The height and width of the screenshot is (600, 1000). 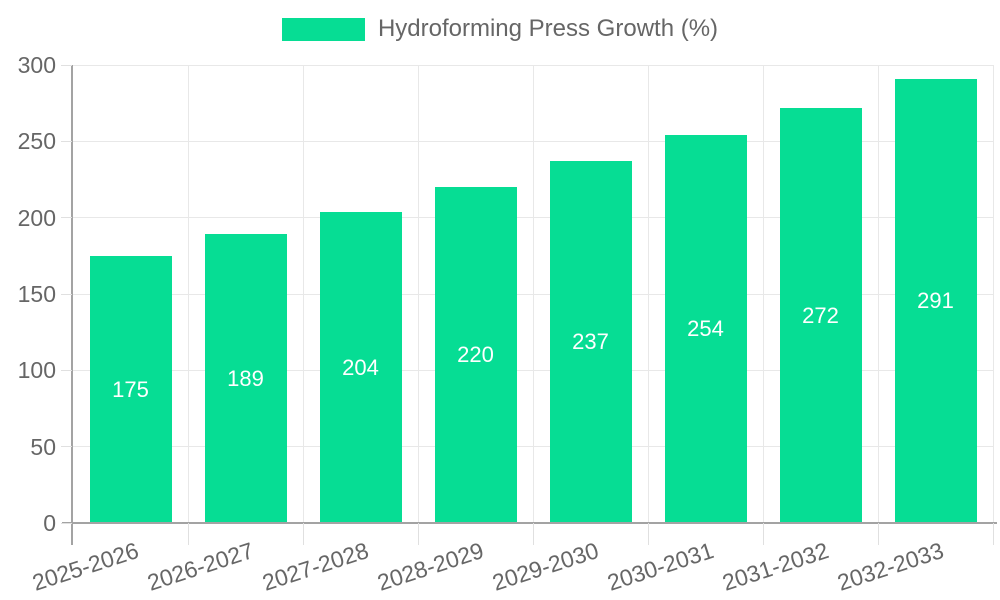 What do you see at coordinates (36, 217) in the screenshot?
I see `y-tick-label: 200` at bounding box center [36, 217].